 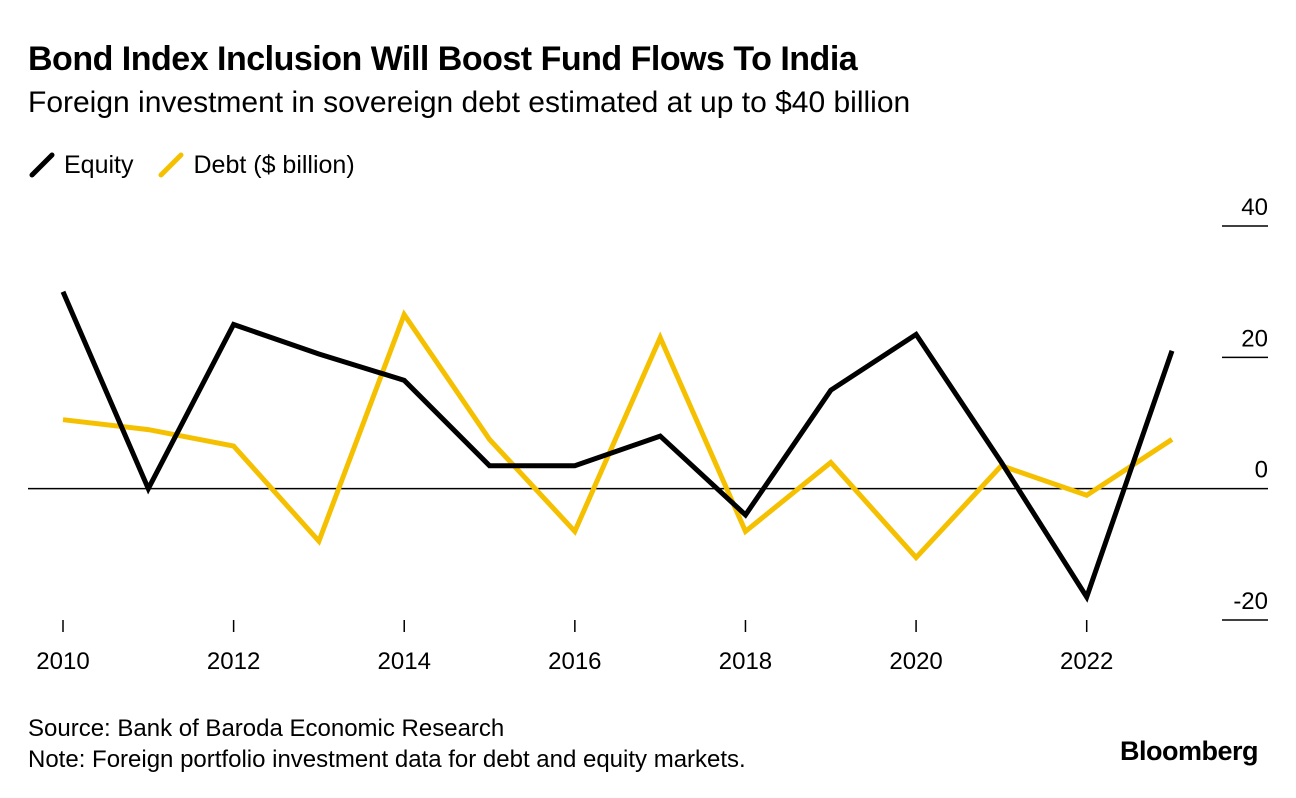 I want to click on y-tick-label: 40, so click(x=1254, y=207).